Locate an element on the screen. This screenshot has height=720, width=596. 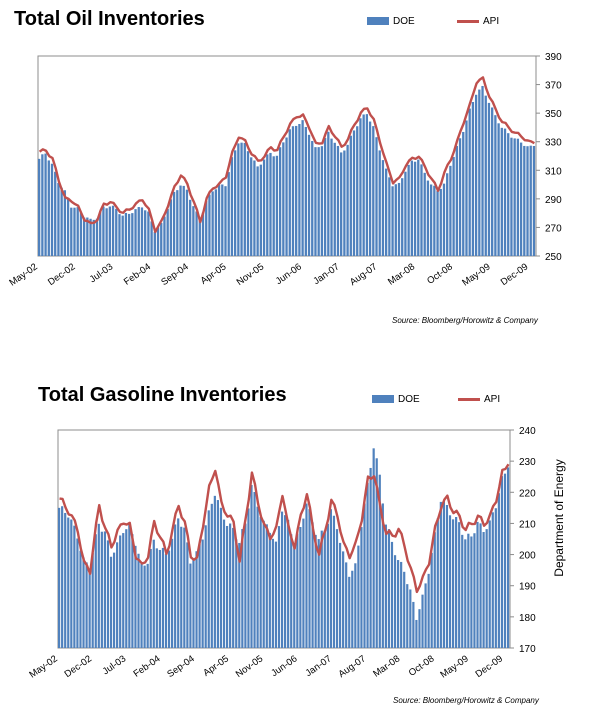
gasoline-legend-api: API is located at coordinates (479, 399).